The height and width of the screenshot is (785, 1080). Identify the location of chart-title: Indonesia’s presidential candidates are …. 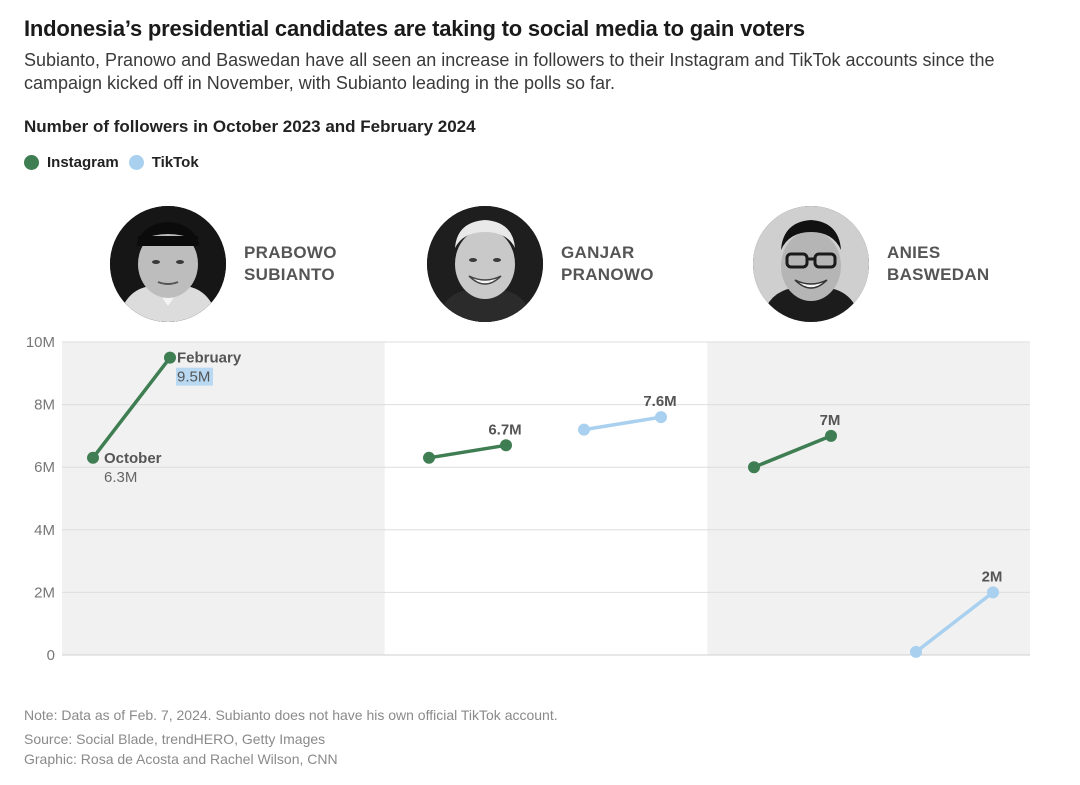
(414, 28).